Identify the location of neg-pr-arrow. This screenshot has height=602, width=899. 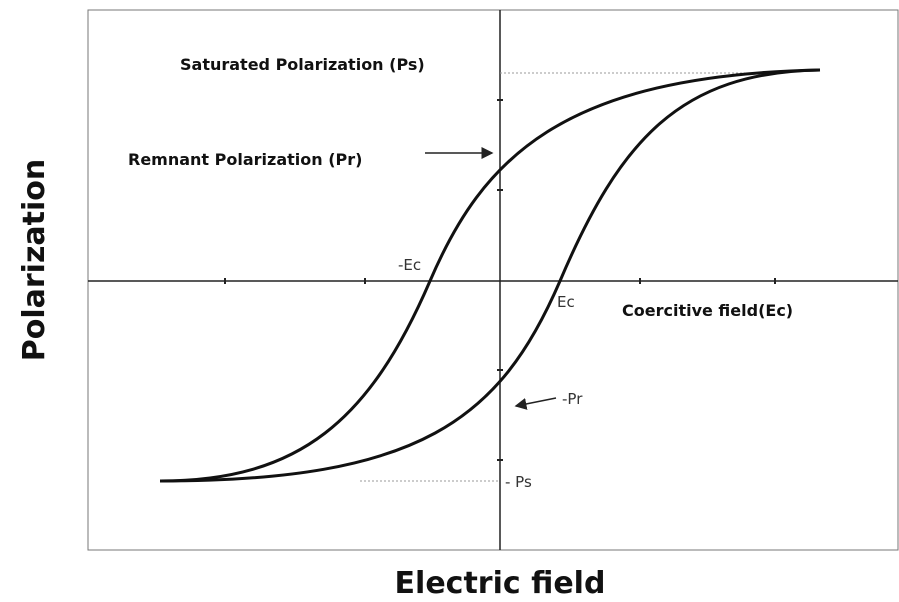
(535, 403).